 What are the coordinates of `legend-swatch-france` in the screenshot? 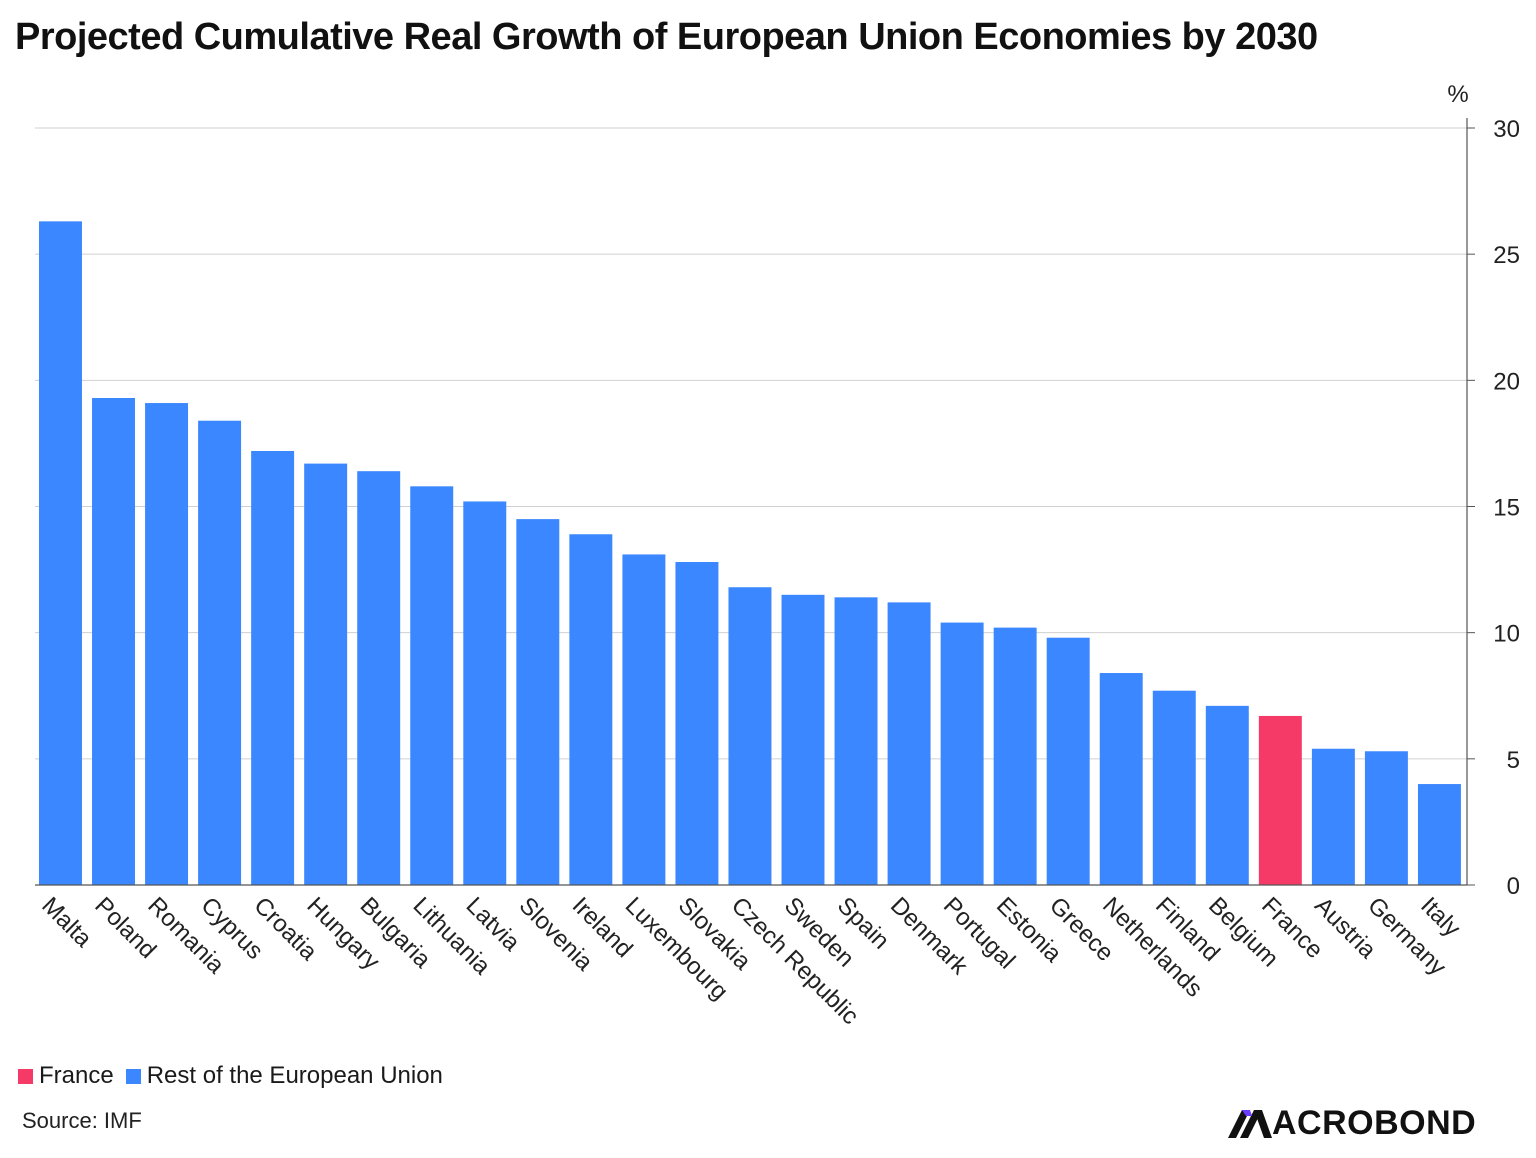 It's located at (25, 1076).